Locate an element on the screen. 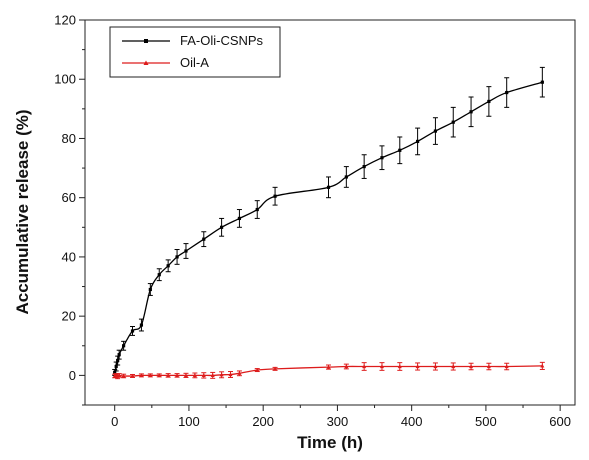 Image resolution: width=589 pixels, height=460 pixels. legend-box is located at coordinates (195, 52).